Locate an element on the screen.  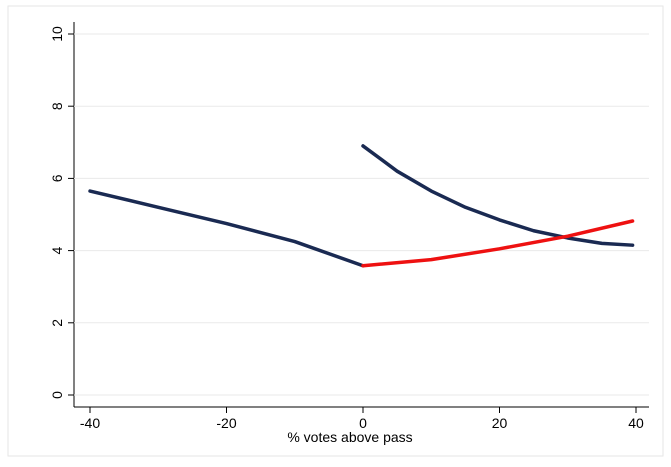
x-axis-label: % votes above pass is located at coordinates (349, 437).